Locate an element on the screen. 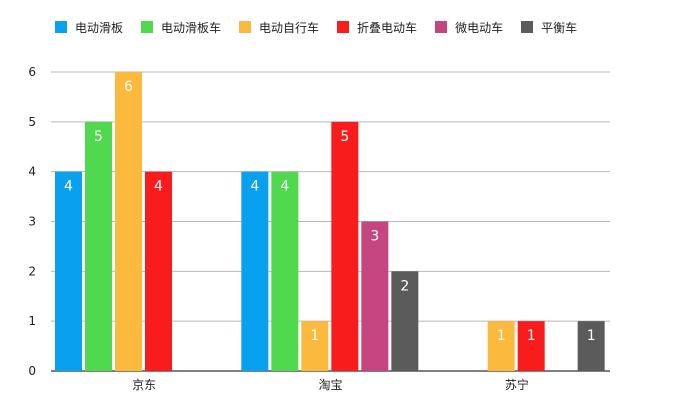 This screenshot has height=404, width=677. y-tick-label: 2 is located at coordinates (32, 271).